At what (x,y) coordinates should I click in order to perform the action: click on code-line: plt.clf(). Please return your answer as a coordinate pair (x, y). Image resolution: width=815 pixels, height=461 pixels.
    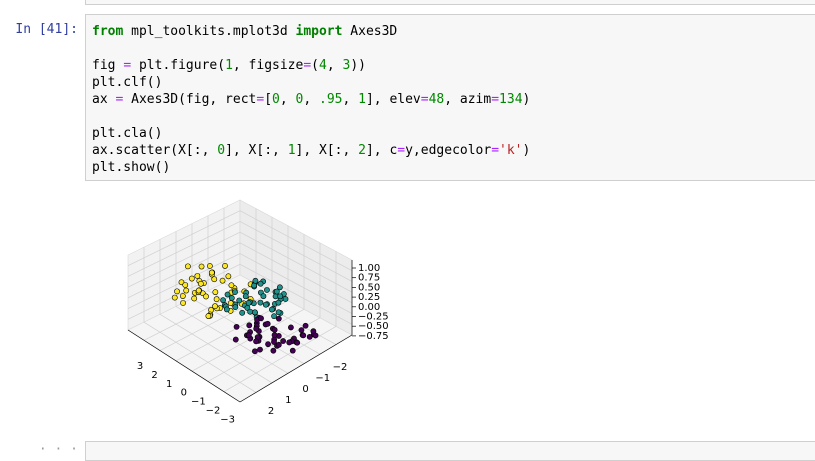
    Looking at the image, I should click on (127, 82).